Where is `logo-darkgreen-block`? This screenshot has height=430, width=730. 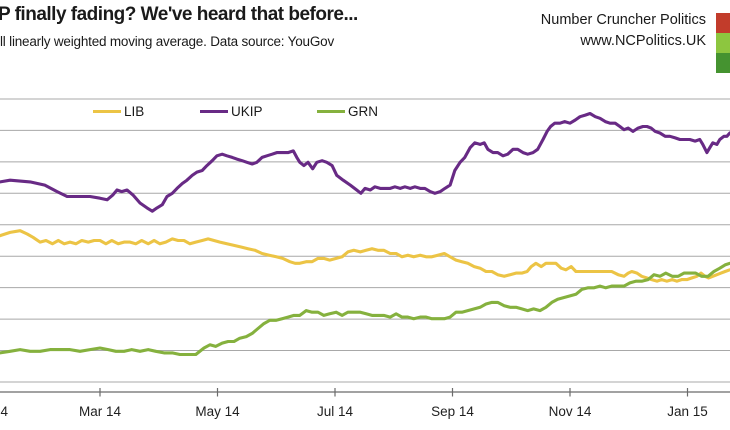 logo-darkgreen-block is located at coordinates (723, 63).